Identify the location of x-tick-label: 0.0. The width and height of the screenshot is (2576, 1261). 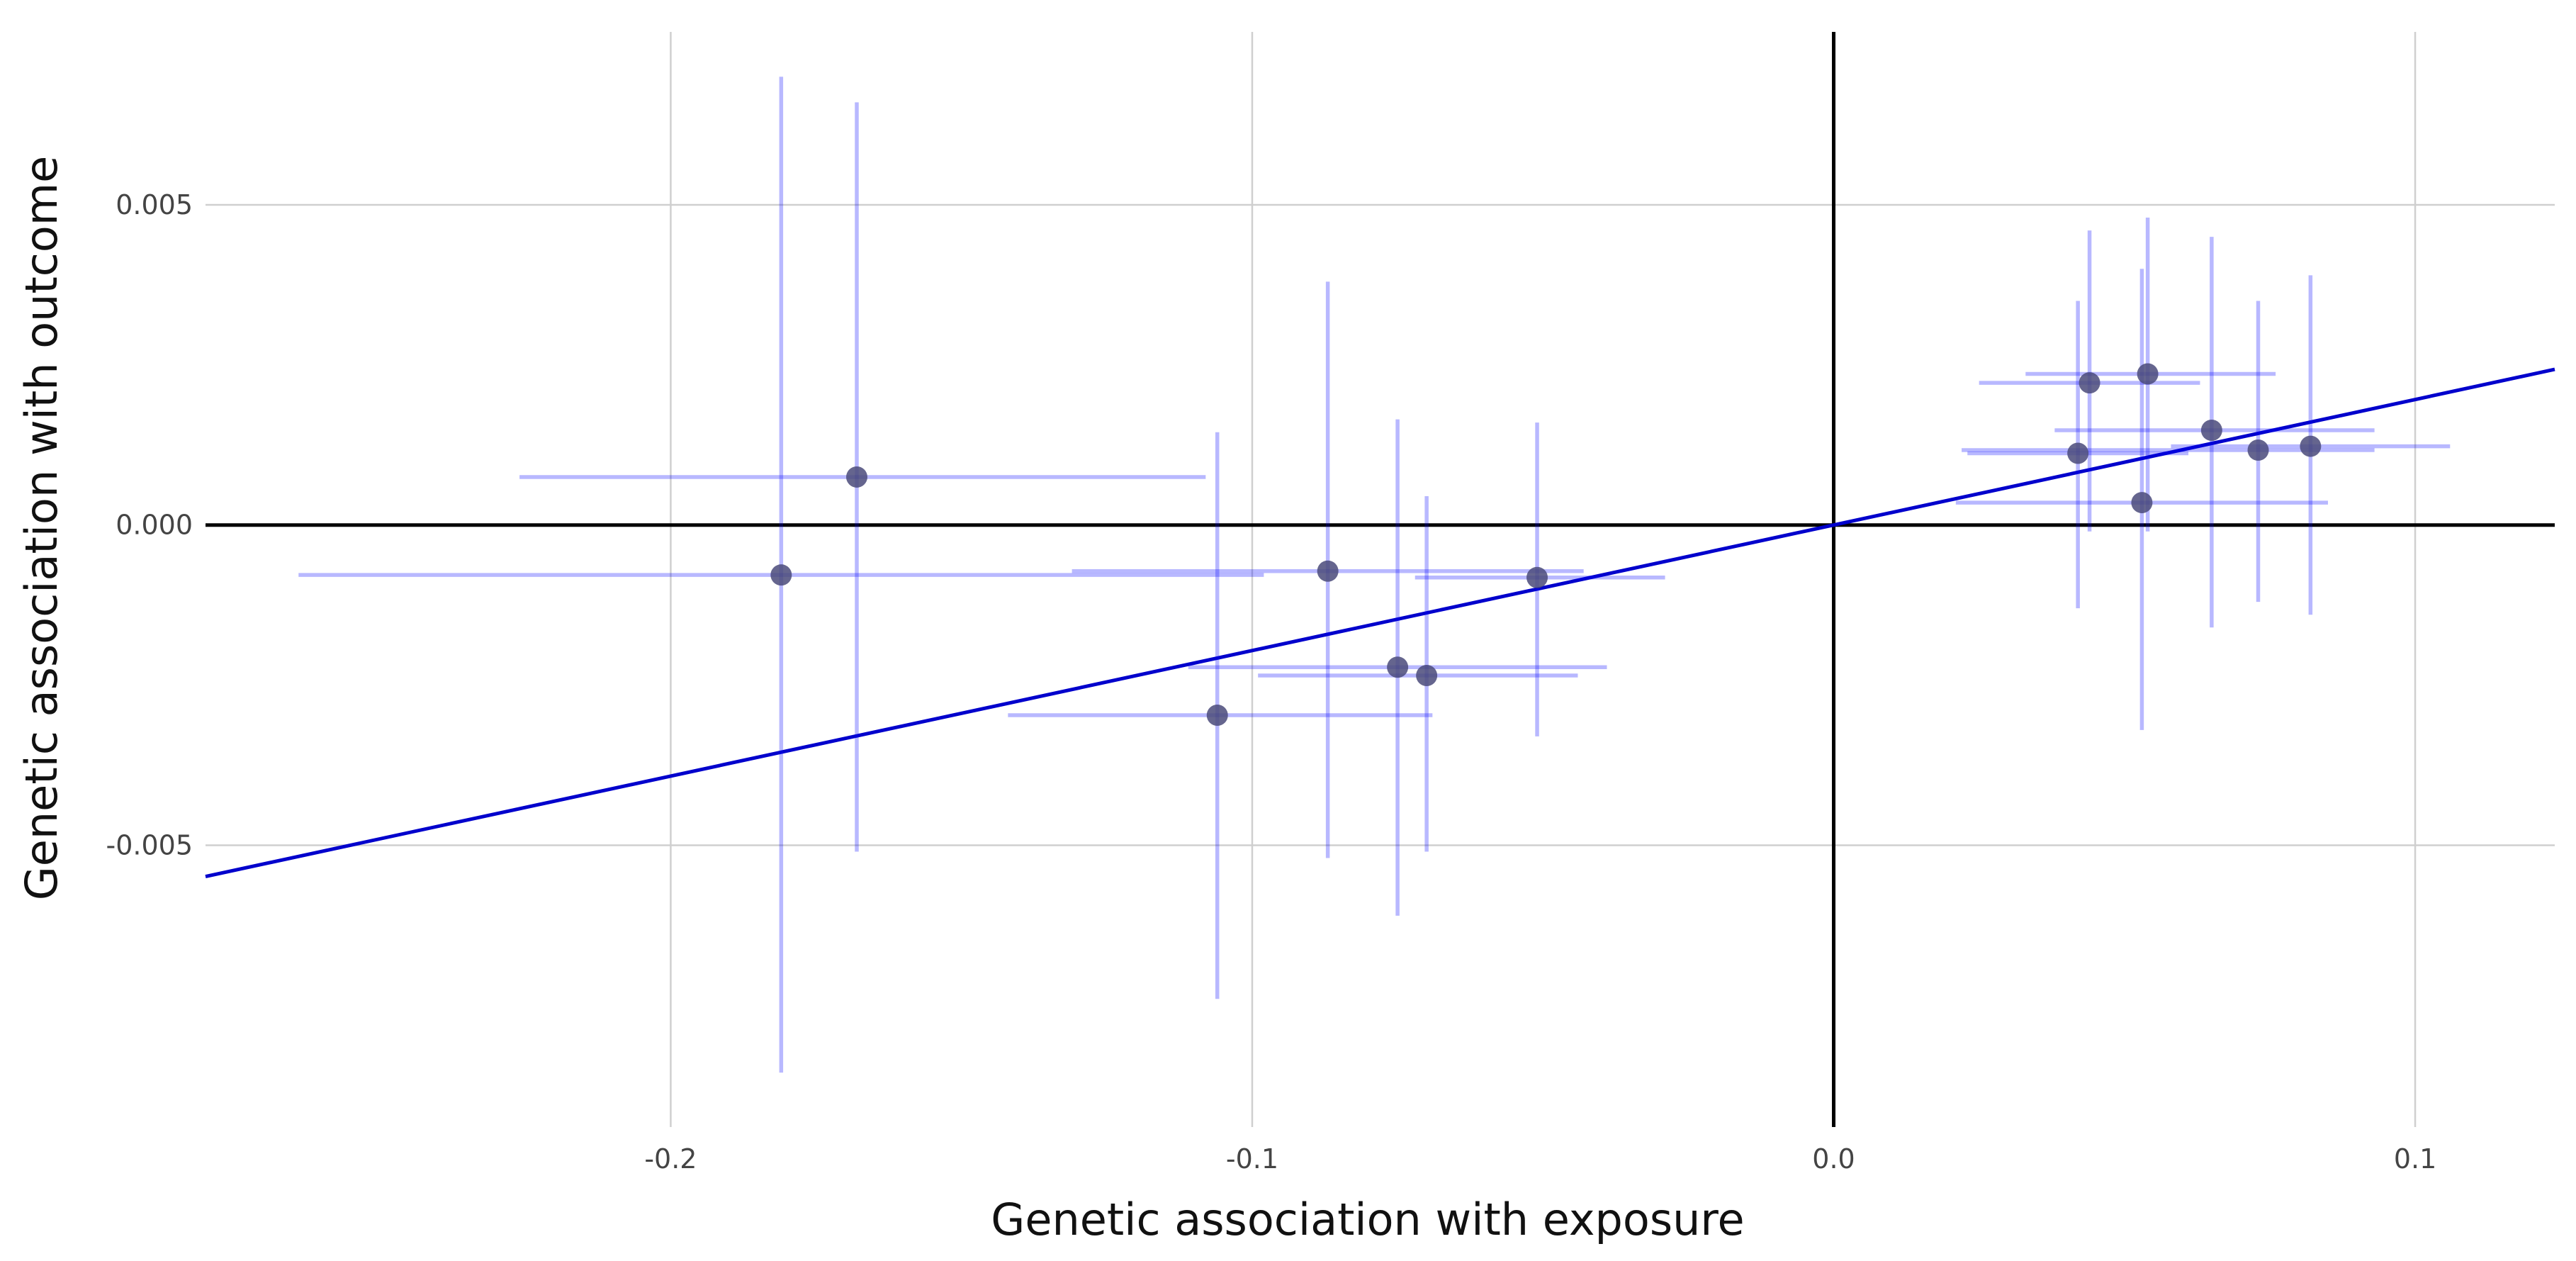
(1834, 1159).